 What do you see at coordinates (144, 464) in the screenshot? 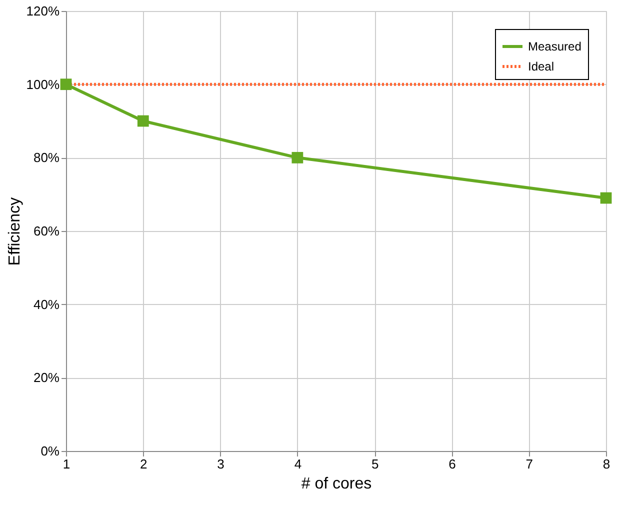
I see `x-tick-label: 2` at bounding box center [144, 464].